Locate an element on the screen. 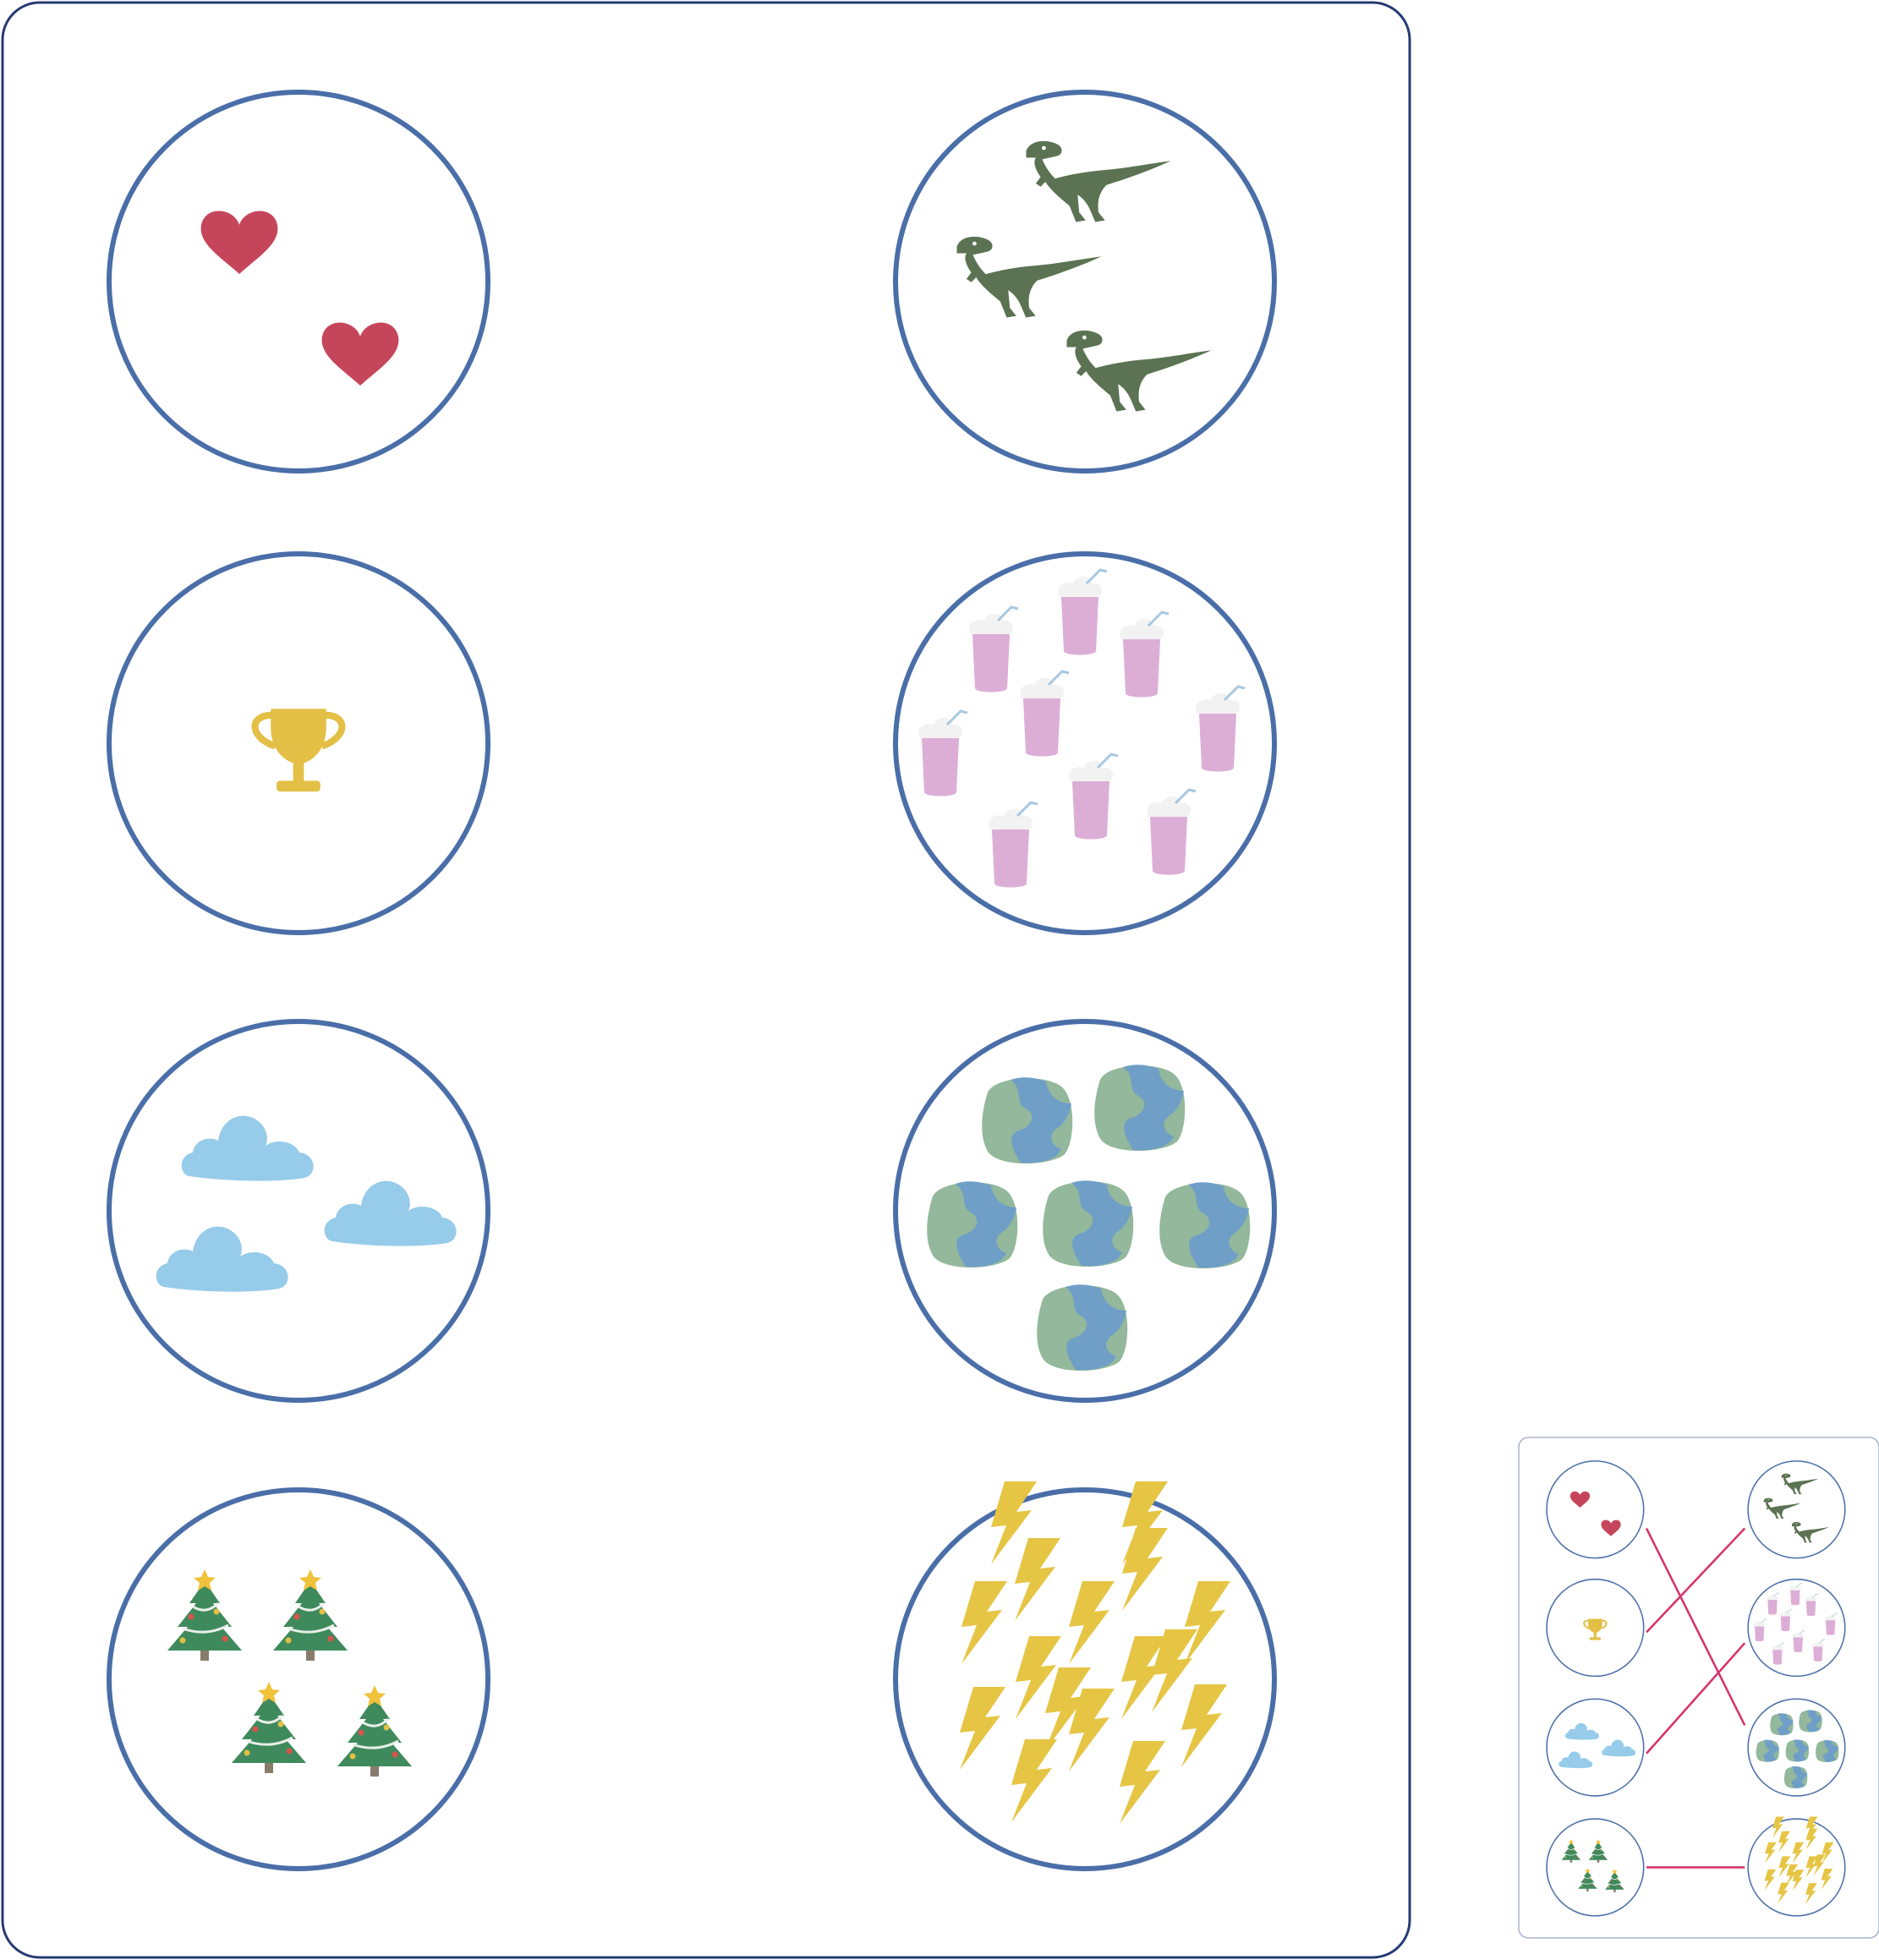 This screenshot has height=1960, width=1879. answer-circle-trophy is located at coordinates (1596, 1628).